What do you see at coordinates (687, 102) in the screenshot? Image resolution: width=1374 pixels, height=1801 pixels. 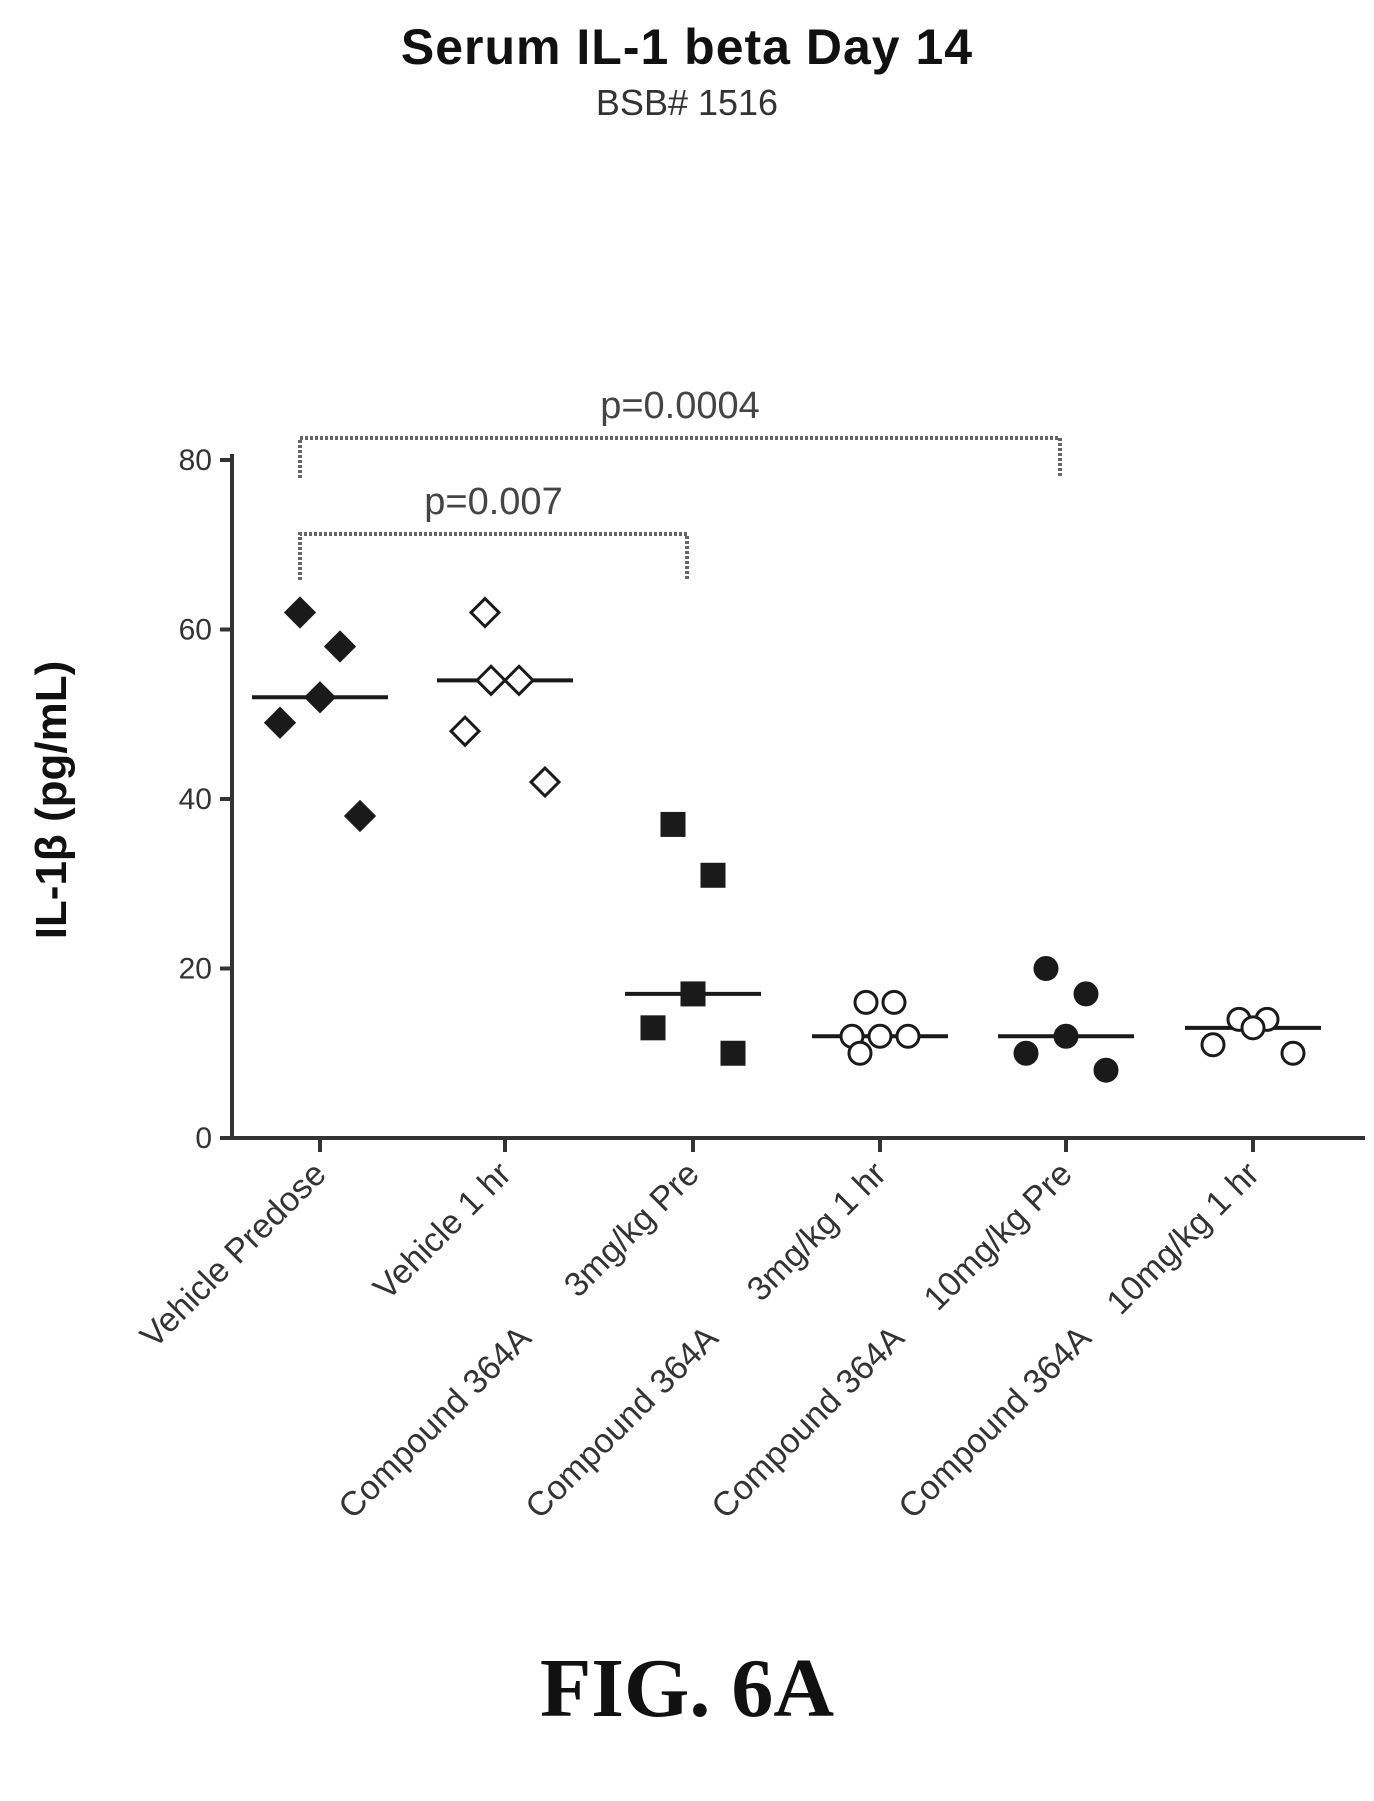 I see `chart-subtitle: BSB# 1516` at bounding box center [687, 102].